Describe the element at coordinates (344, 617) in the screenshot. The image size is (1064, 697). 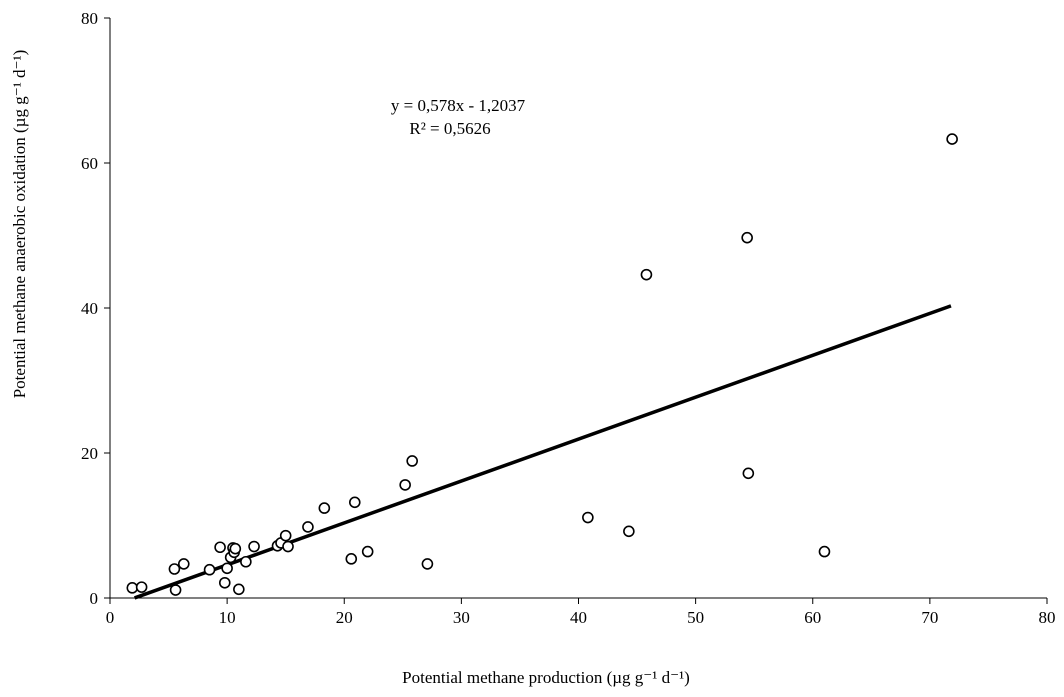
I see `x-tick-label: 20` at that location.